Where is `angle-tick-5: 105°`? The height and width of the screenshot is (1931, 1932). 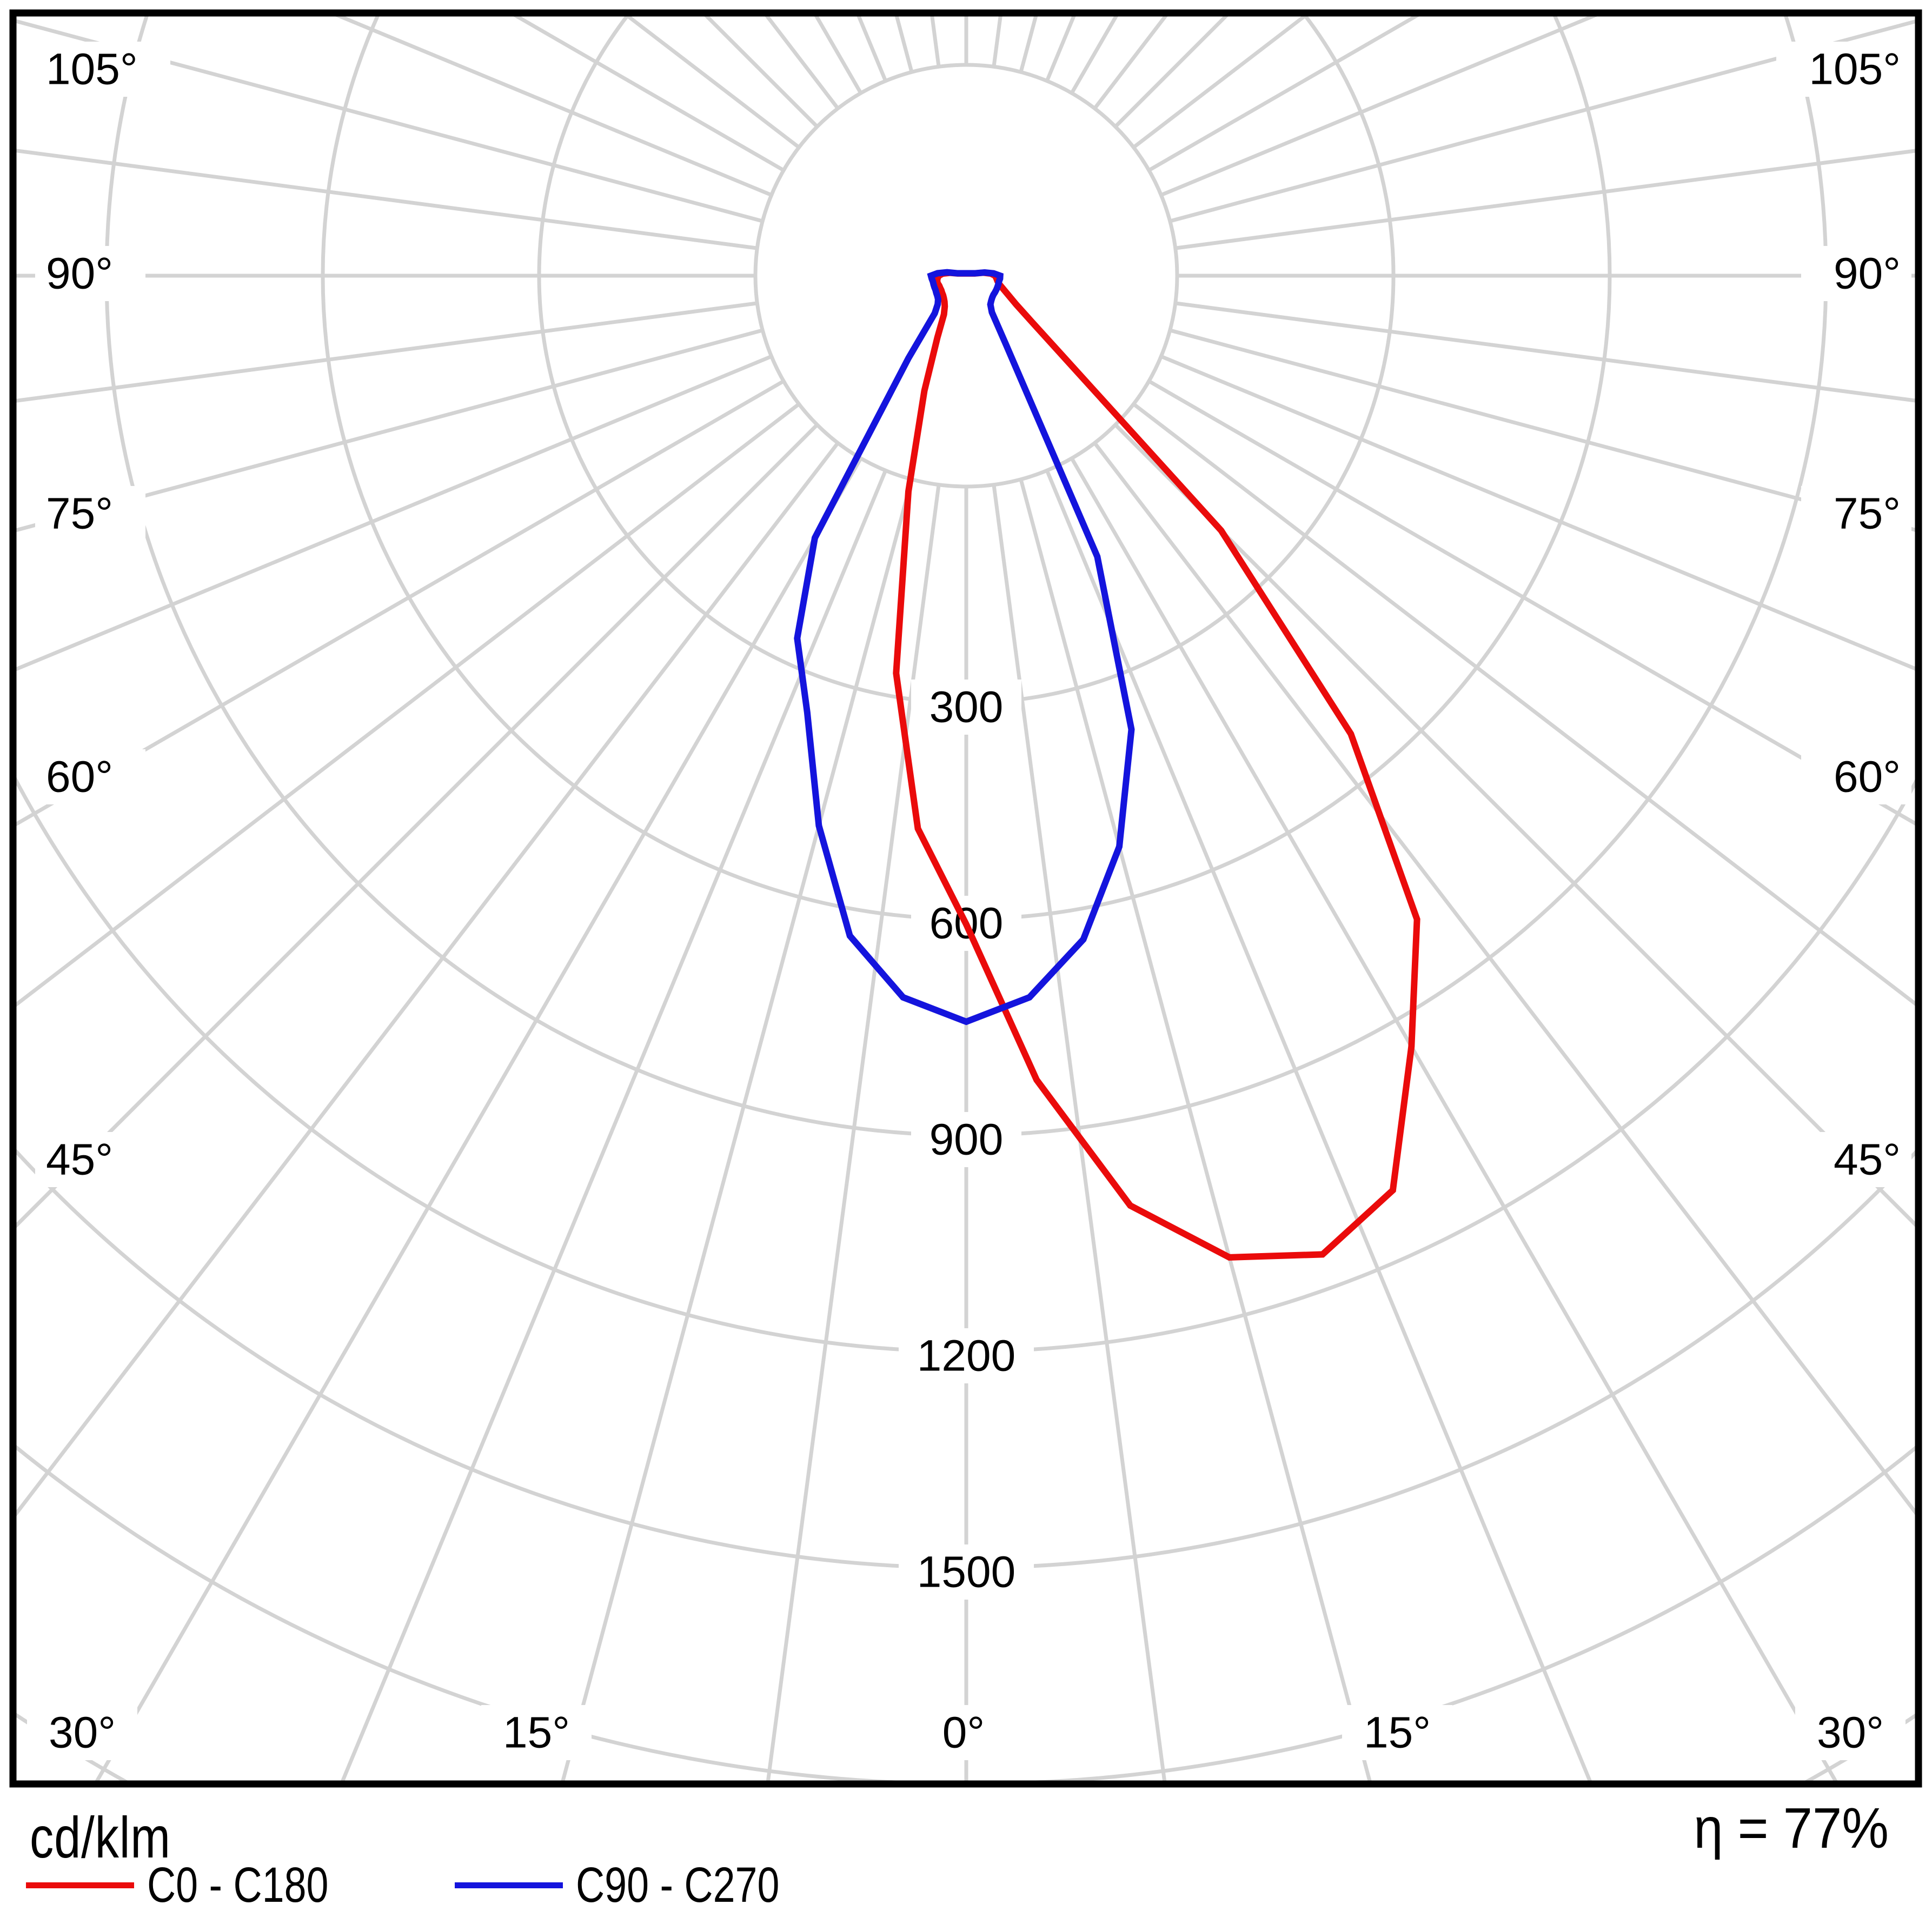 angle-tick-5: 105° is located at coordinates (1855, 69).